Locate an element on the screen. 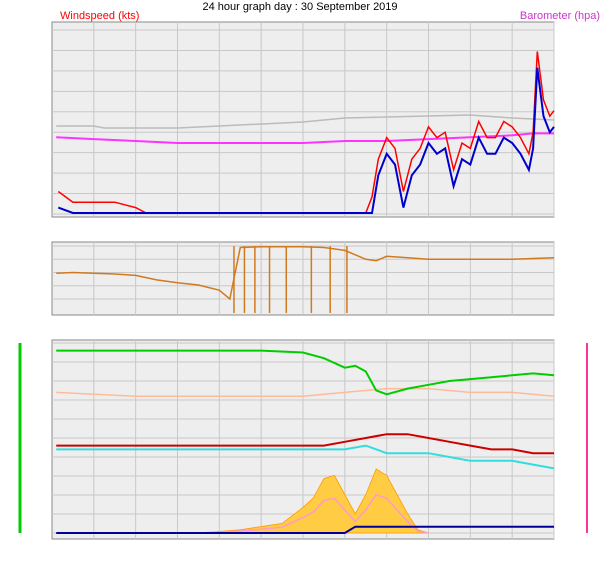 This screenshot has height=561, width=608. humidity-line is located at coordinates (305, 372).